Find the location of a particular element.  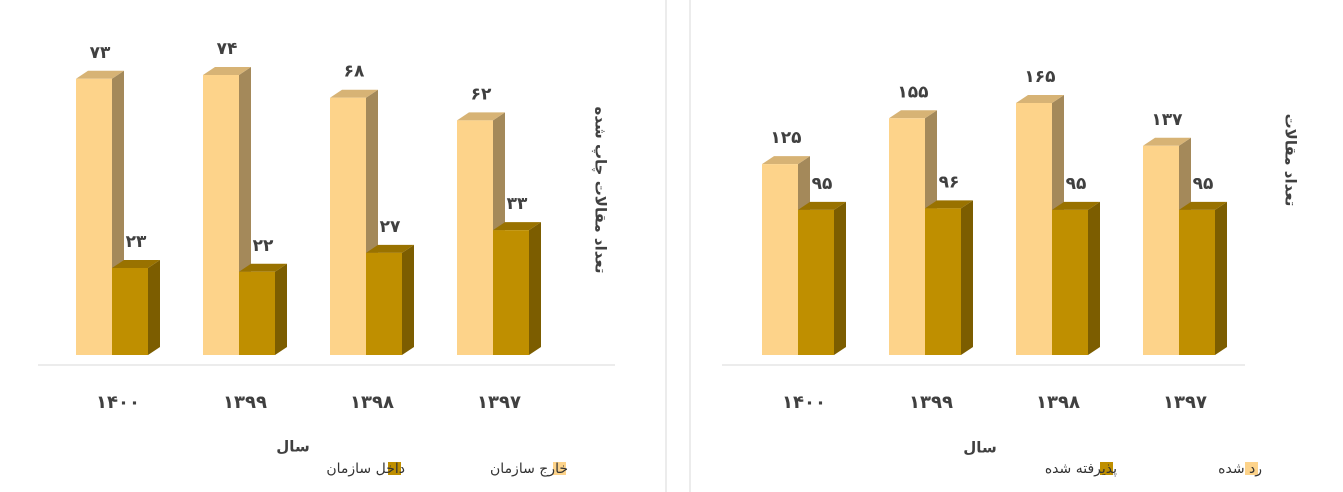

y-axis-title: تعداد مقالات is located at coordinates (1291, 160).